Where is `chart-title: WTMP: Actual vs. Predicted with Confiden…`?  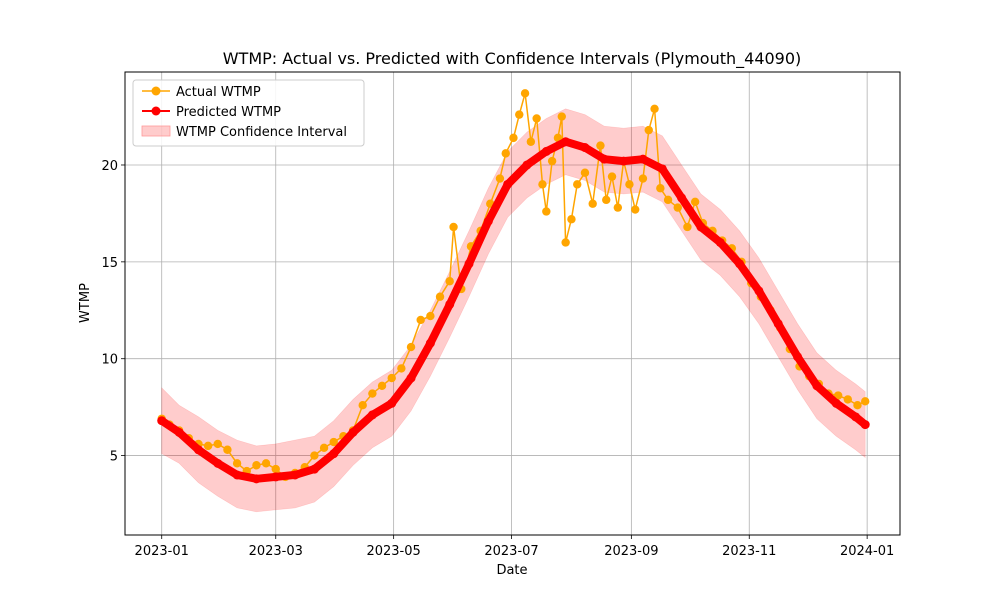 chart-title: WTMP: Actual vs. Predicted with Confiden… is located at coordinates (512, 59).